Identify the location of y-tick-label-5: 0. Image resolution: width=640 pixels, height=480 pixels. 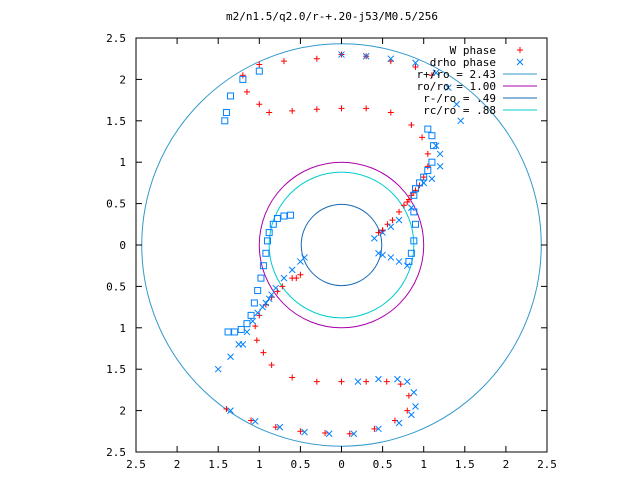
(122, 245).